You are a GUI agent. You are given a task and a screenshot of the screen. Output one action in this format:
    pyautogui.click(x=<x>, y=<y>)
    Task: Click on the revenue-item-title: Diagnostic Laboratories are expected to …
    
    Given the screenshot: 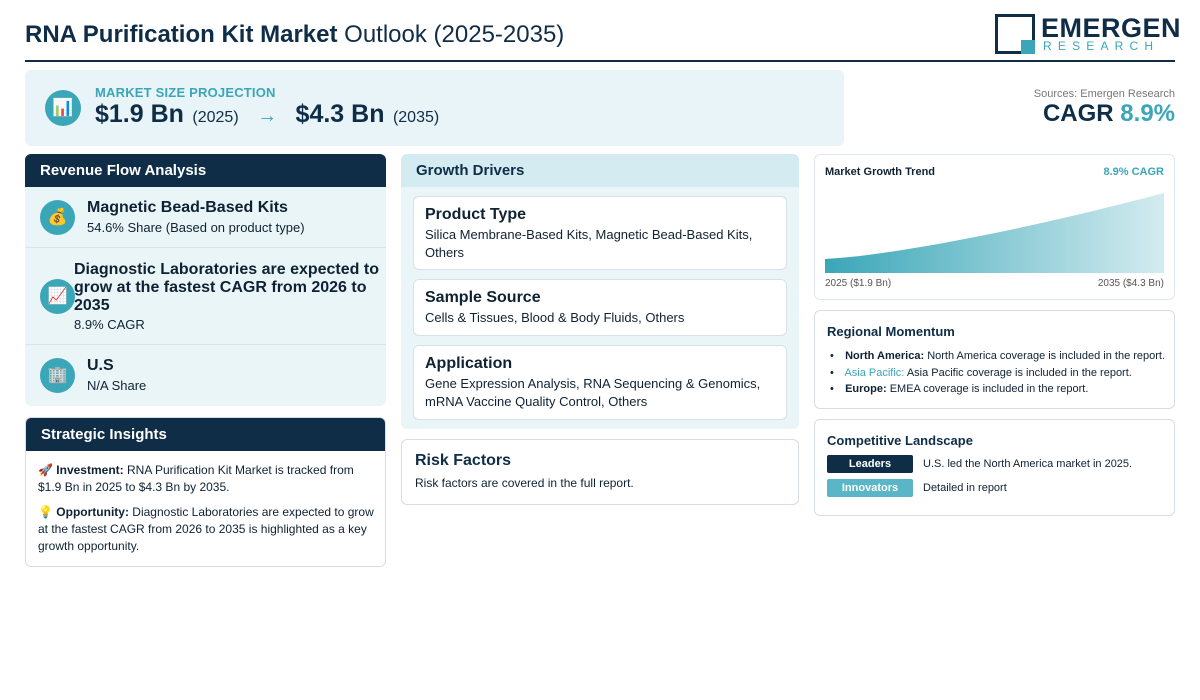 What is the action you would take?
    pyautogui.click(x=226, y=287)
    